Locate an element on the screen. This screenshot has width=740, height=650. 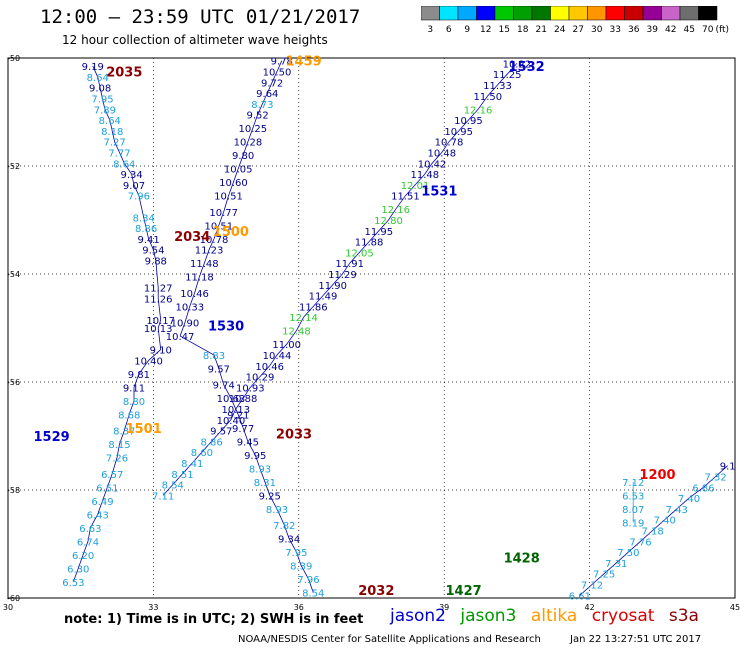
swh-value: 9.45 is located at coordinates (248, 442).